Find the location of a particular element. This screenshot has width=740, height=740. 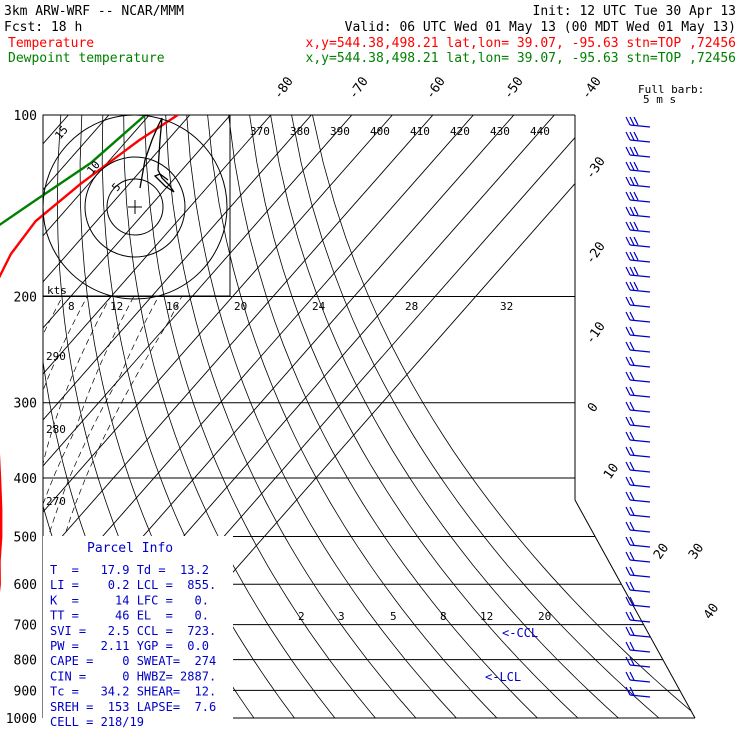

isotherm-label: -30 is located at coordinates (596, 168).